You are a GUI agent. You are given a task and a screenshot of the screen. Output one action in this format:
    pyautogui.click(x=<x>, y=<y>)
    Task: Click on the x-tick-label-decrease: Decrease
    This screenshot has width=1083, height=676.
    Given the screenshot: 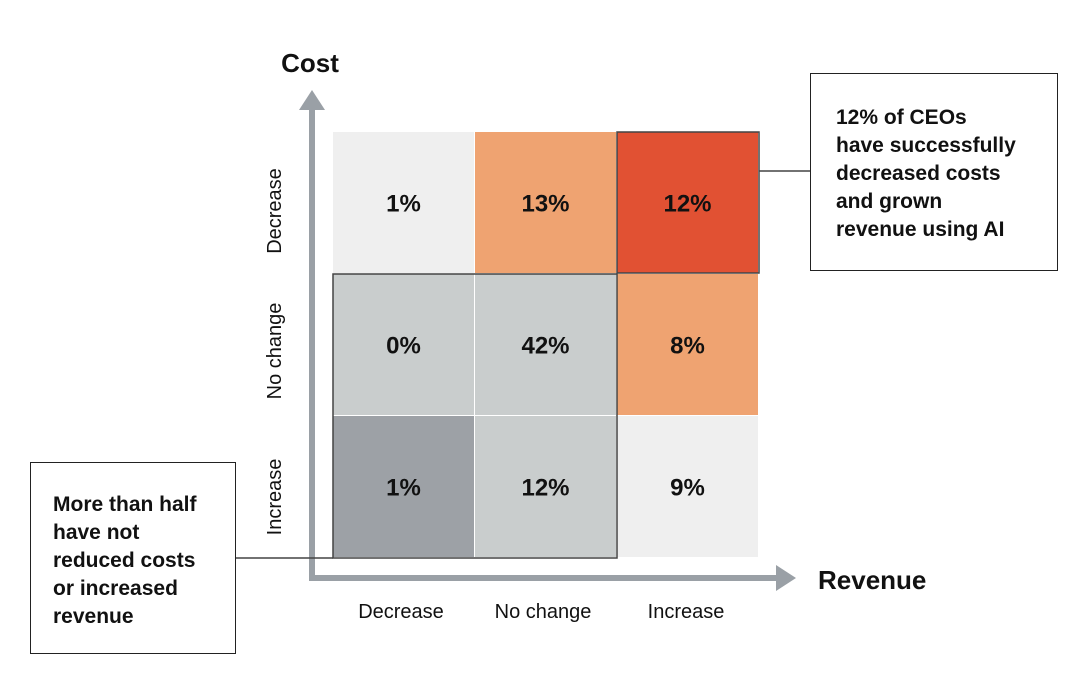 What is the action you would take?
    pyautogui.click(x=401, y=612)
    